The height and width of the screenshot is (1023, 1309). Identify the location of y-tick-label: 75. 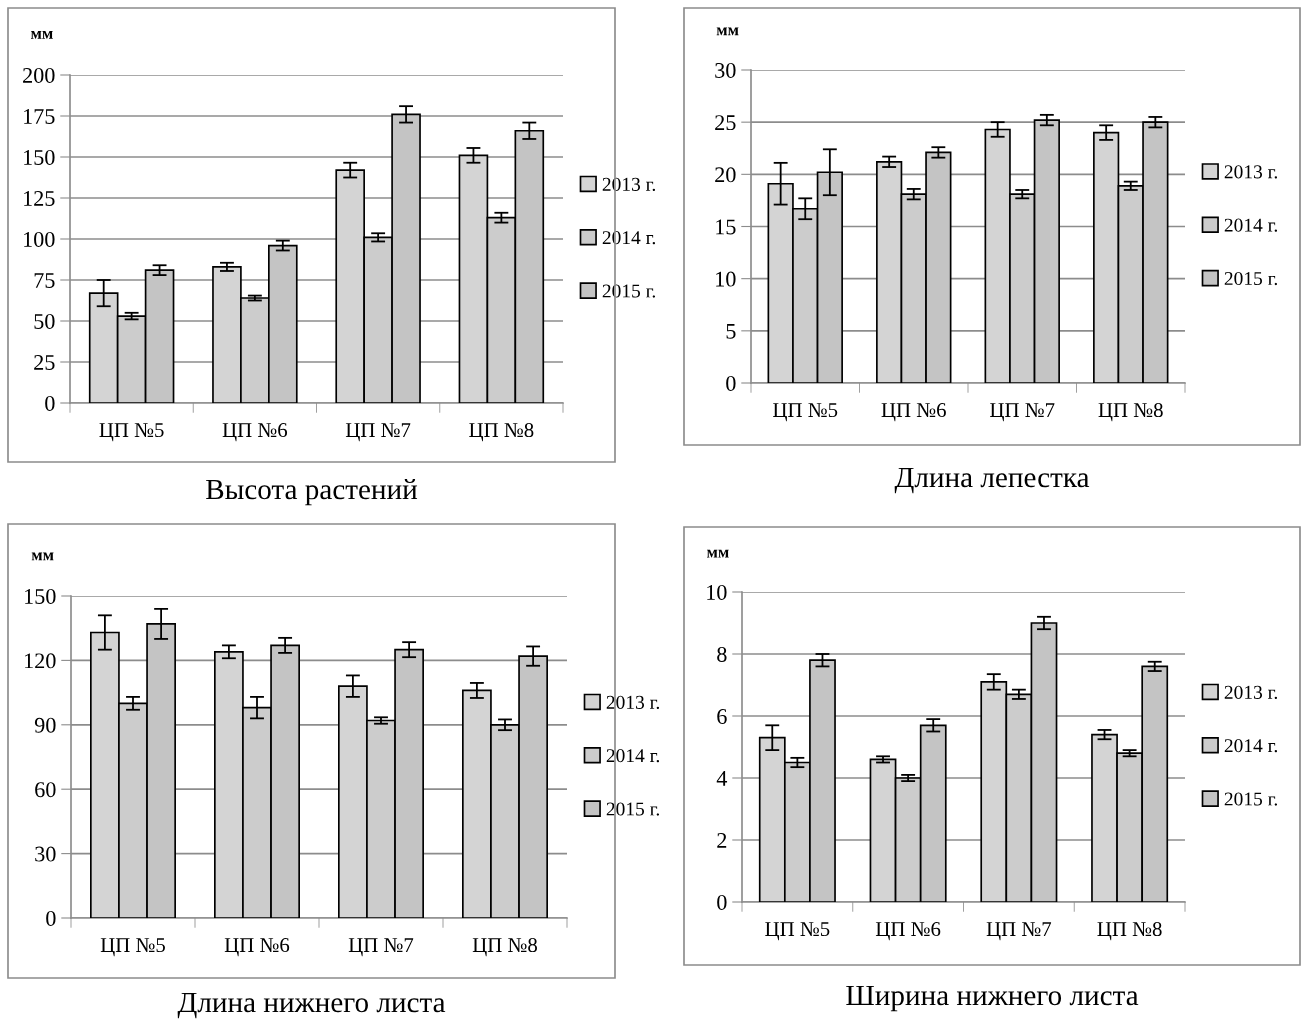
(44, 280).